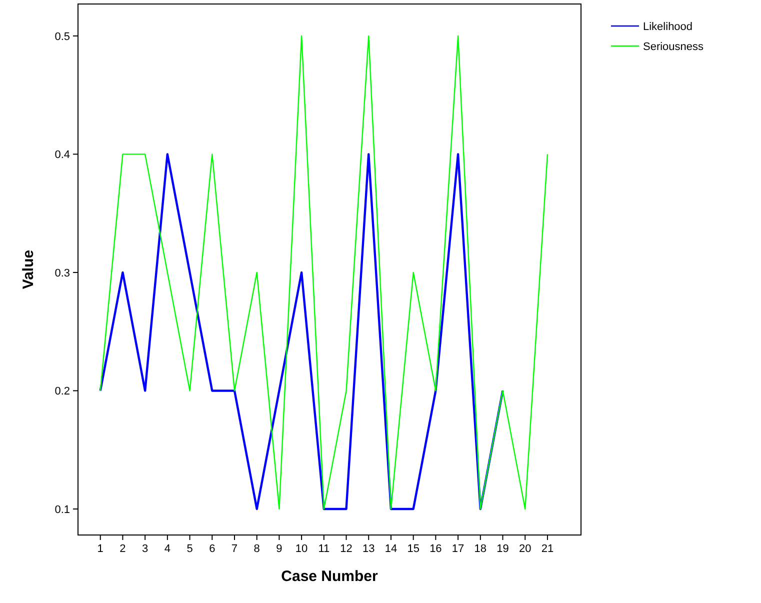  What do you see at coordinates (212, 549) in the screenshot?
I see `x-tick-label: 6` at bounding box center [212, 549].